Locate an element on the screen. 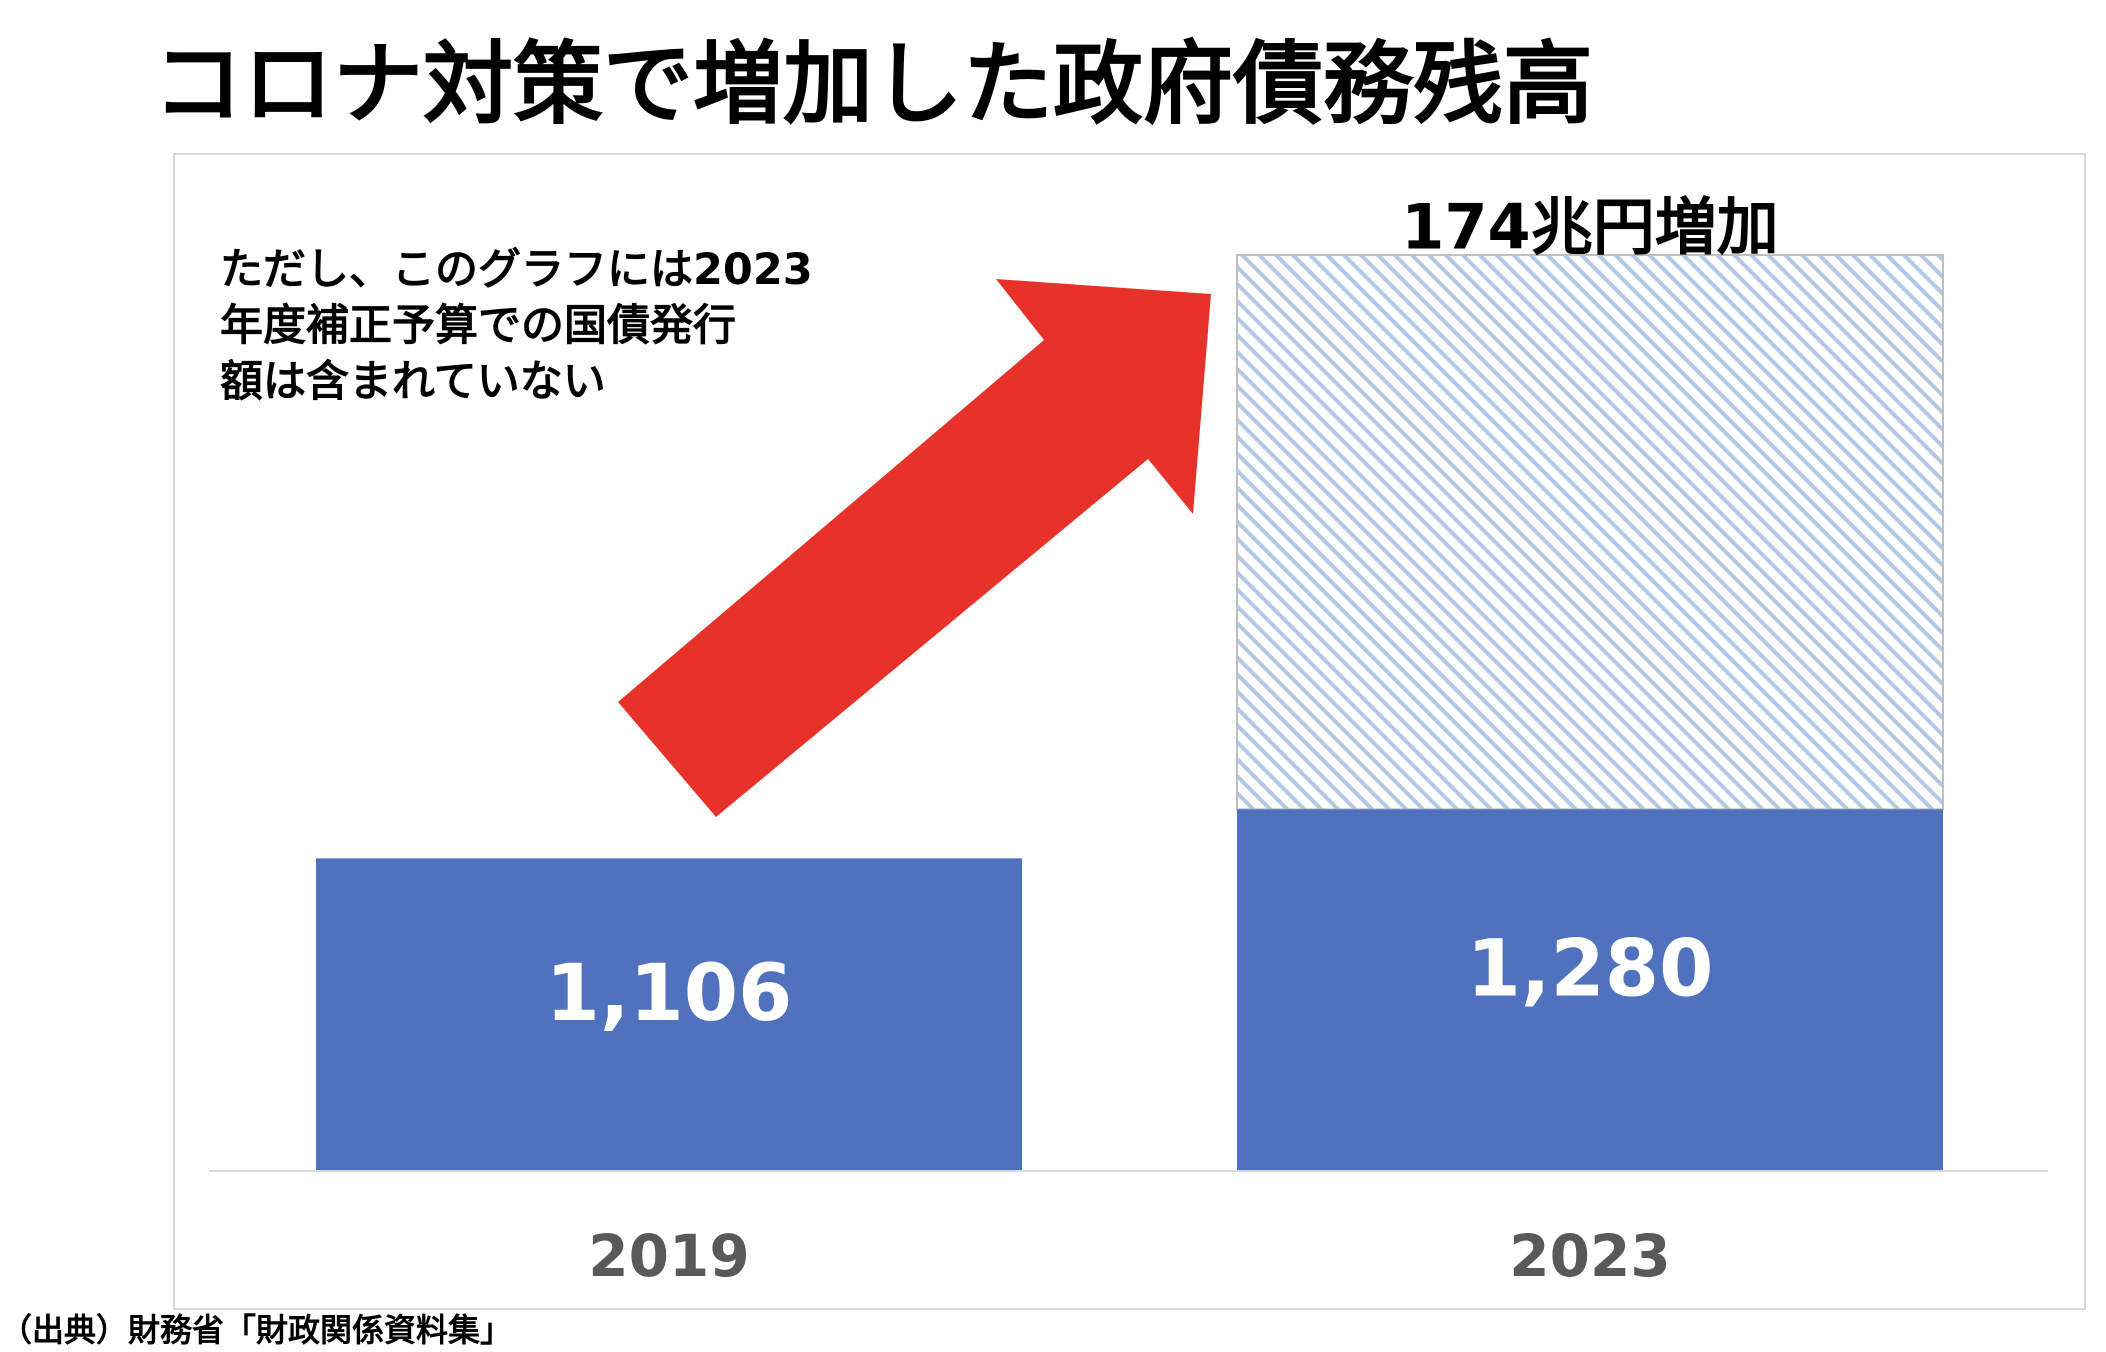 The width and height of the screenshot is (2106, 1352). bar-2023 is located at coordinates (1590, 989).